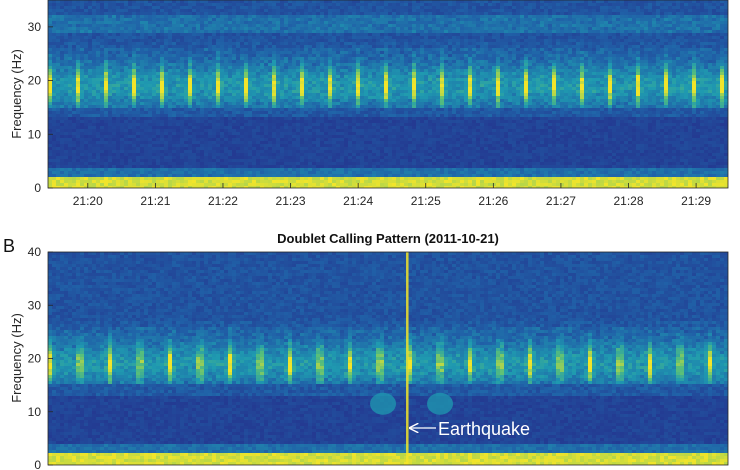 The image size is (740, 470). What do you see at coordinates (388, 238) in the screenshot?
I see `panel-b-title: Doublet Calling Pattern (2011-10-21)` at bounding box center [388, 238].